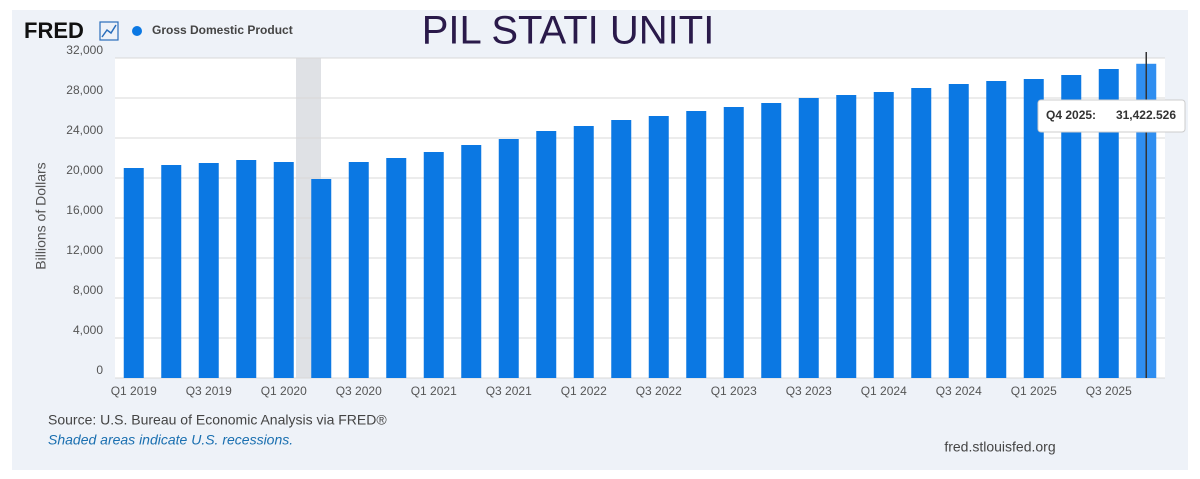 The height and width of the screenshot is (479, 1200). What do you see at coordinates (84, 170) in the screenshot?
I see `y-tick-label: 20,000` at bounding box center [84, 170].